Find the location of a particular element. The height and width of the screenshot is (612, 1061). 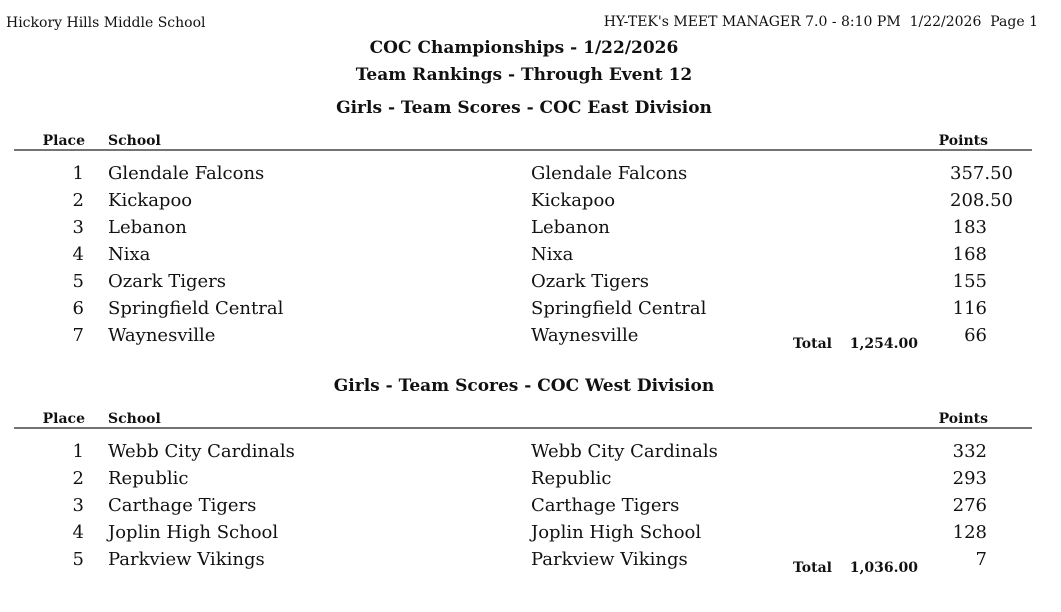

points: 183 is located at coordinates (970, 227).